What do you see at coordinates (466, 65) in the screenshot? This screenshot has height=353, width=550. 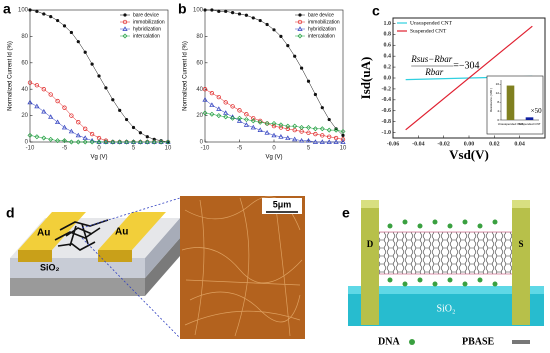 I see `annotation: =−304` at bounding box center [466, 65].